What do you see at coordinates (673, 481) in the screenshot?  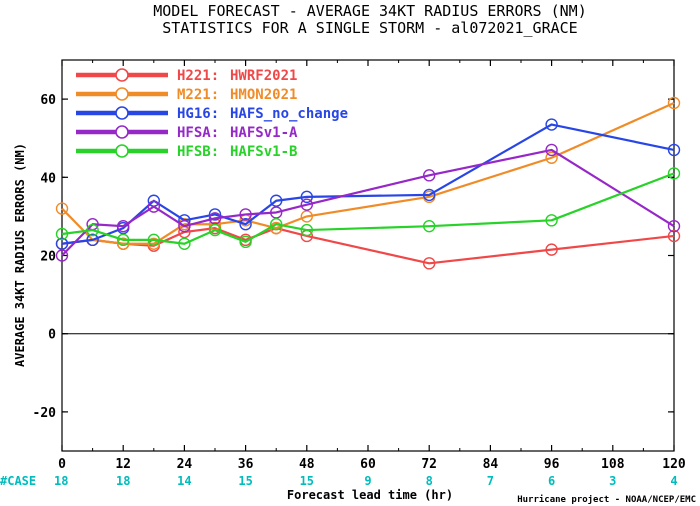 I see `case-count: 4` at bounding box center [673, 481].